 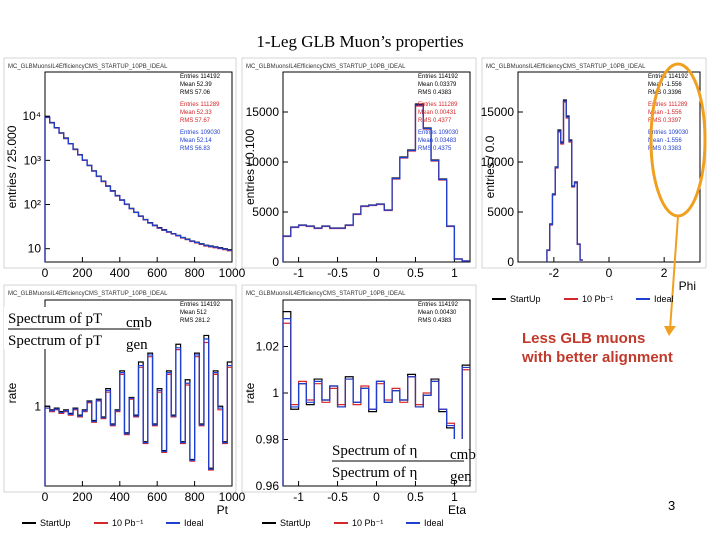 I want to click on stats-box: Entries 111289 Mean -1.556 RMS 0.3397, so click(x=668, y=113).